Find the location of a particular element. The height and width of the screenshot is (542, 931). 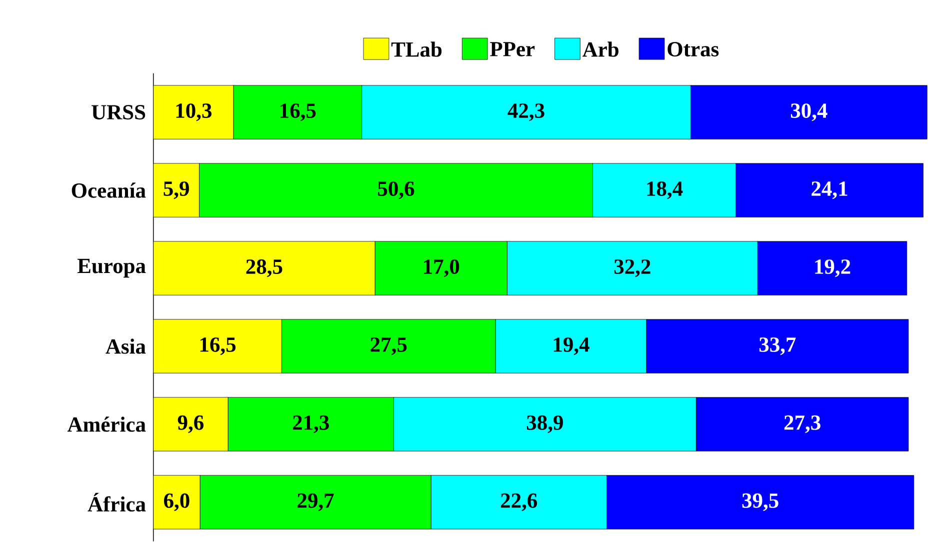

data-label: 42,3 is located at coordinates (526, 113).